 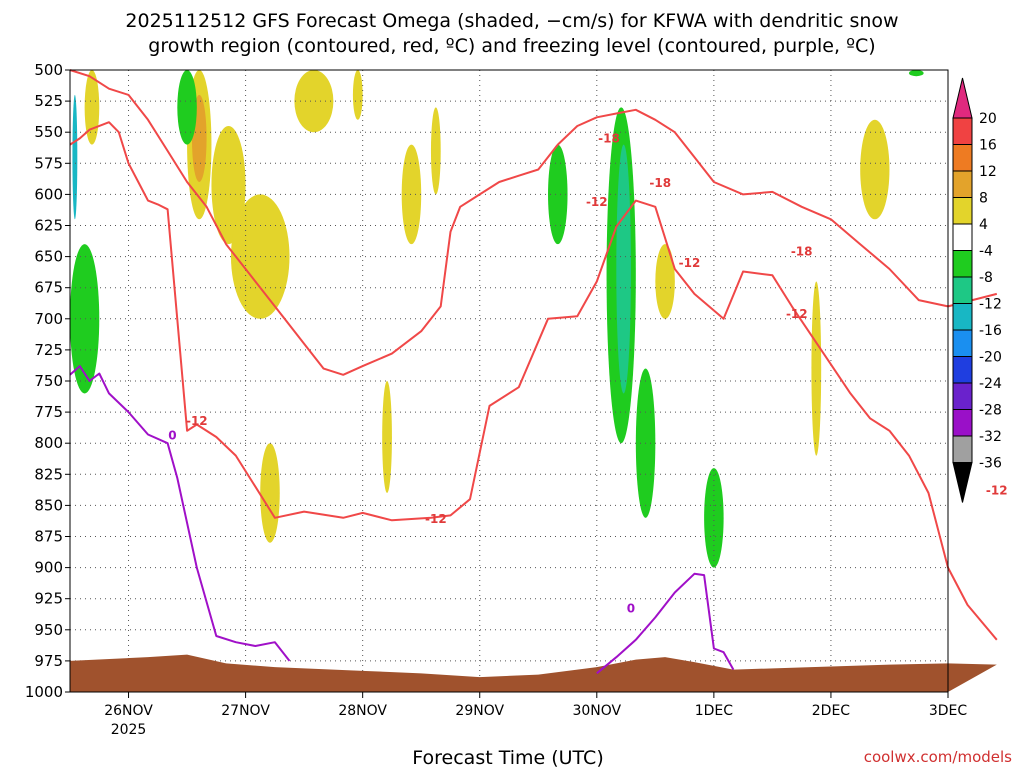 What do you see at coordinates (948, 711) in the screenshot?
I see `x-tick-label-7: 3DEC` at bounding box center [948, 711].